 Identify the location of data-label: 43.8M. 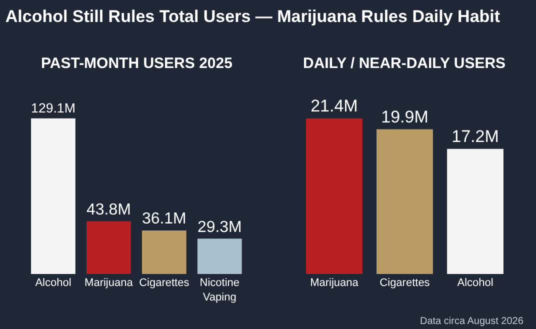
(108, 209).